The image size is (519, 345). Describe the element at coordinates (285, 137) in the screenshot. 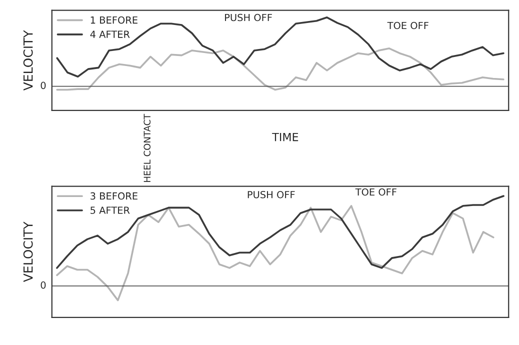

I see `text: TIME` at that location.